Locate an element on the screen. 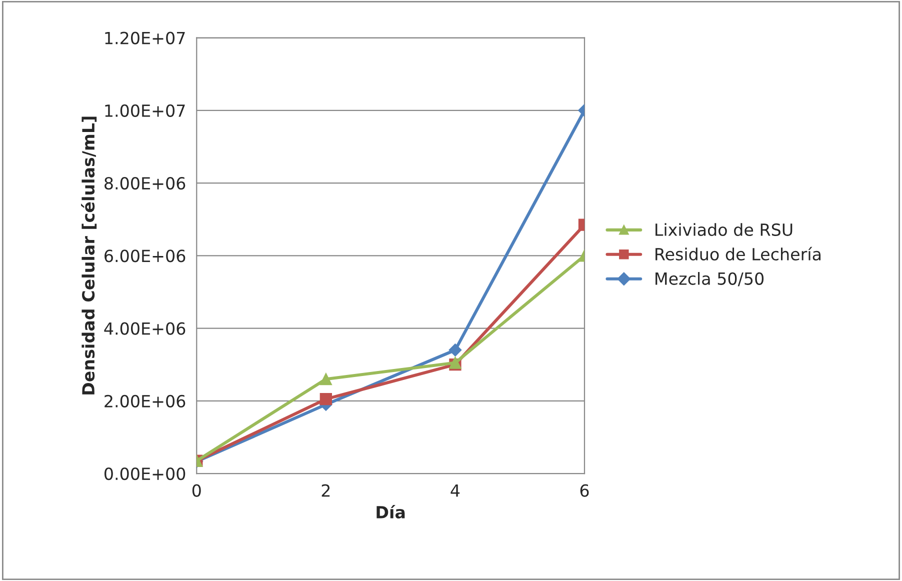 The image size is (902, 581). x-tick-label: 2 is located at coordinates (326, 490).